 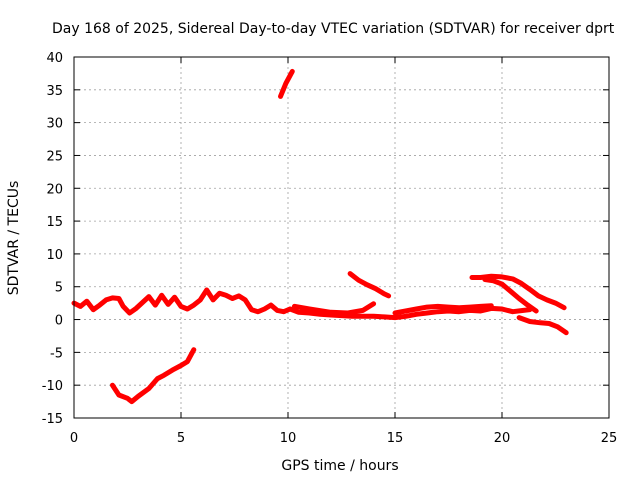 I want to click on y-tick-label: 10, so click(x=54, y=255).